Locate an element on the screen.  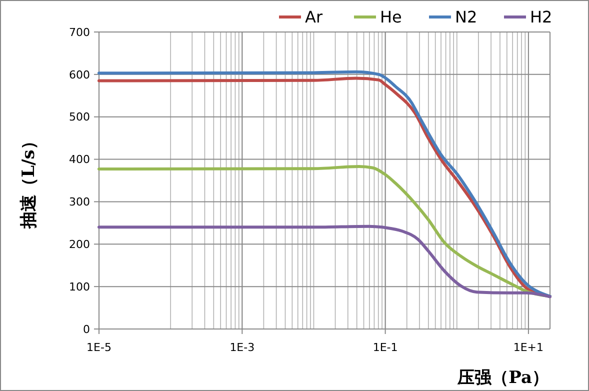
x-tick-label: 1E-1 is located at coordinates (385, 347).